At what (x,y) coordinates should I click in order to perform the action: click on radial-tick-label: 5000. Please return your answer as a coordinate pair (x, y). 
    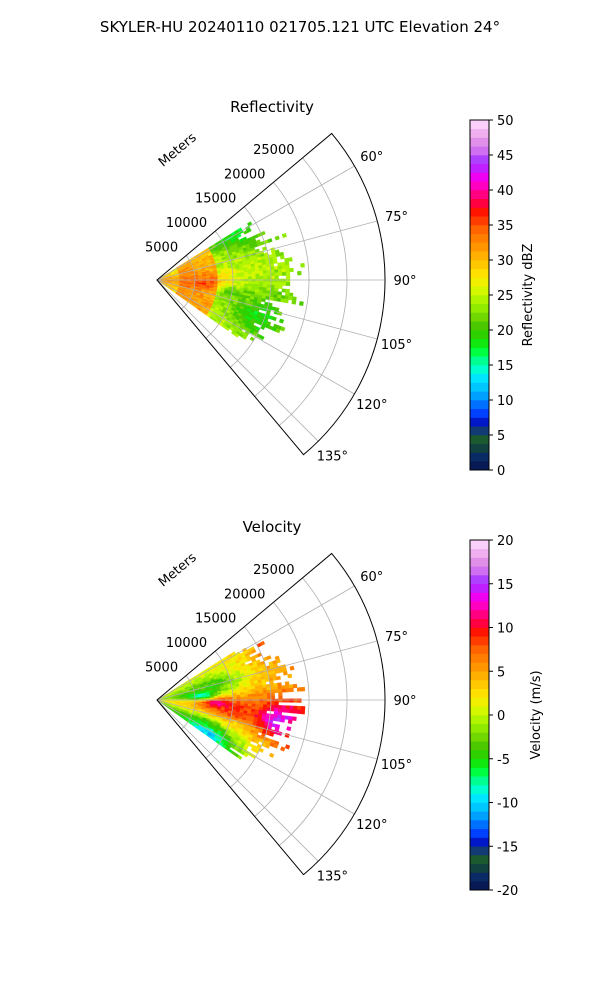
    Looking at the image, I should click on (161, 668).